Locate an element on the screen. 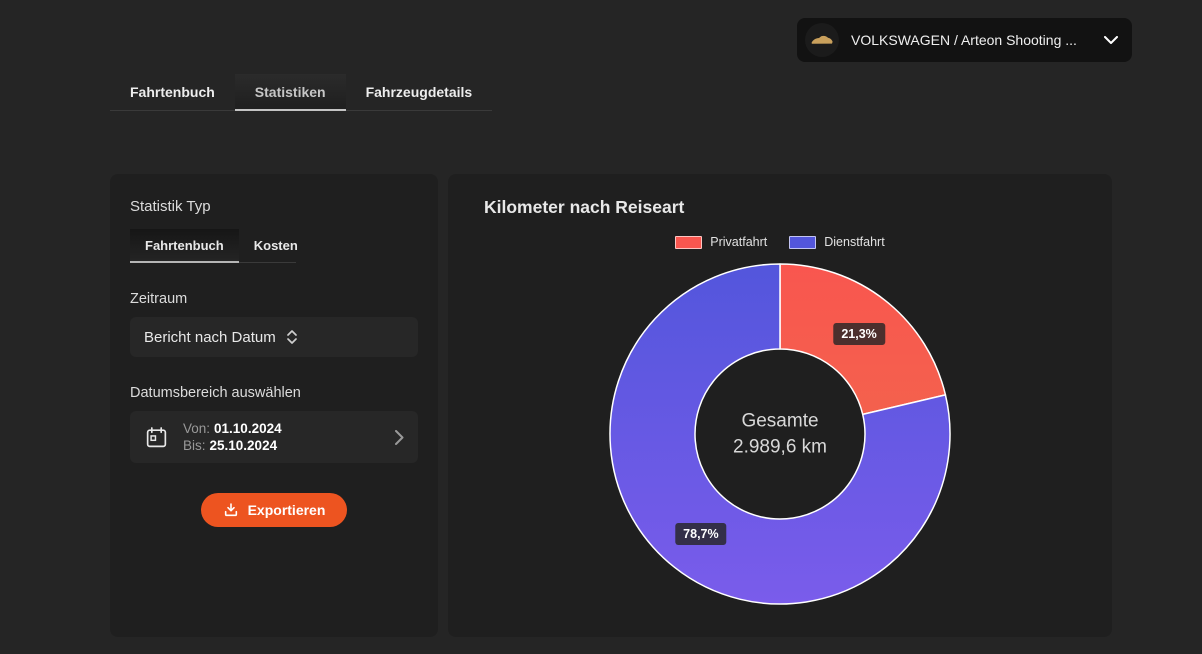 The width and height of the screenshot is (1202, 654). statistik-typ-tab-bar: Fahrtenbuch Kosten is located at coordinates (214, 246).